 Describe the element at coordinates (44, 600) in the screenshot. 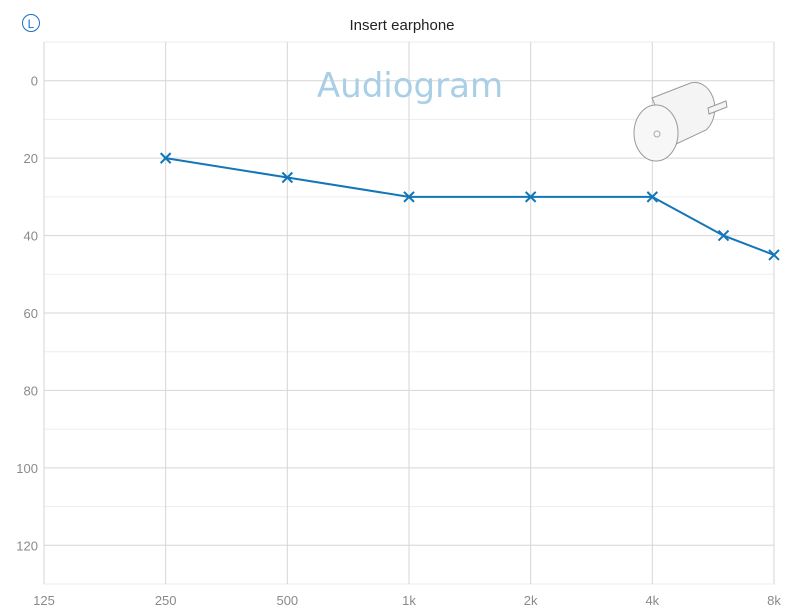

I see `x-tick-label: 125` at that location.